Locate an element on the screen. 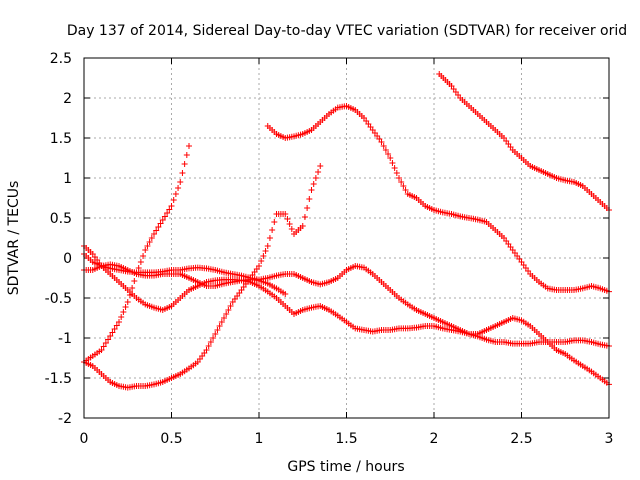 The height and width of the screenshot is (480, 640). series-s1 is located at coordinates (136, 254).